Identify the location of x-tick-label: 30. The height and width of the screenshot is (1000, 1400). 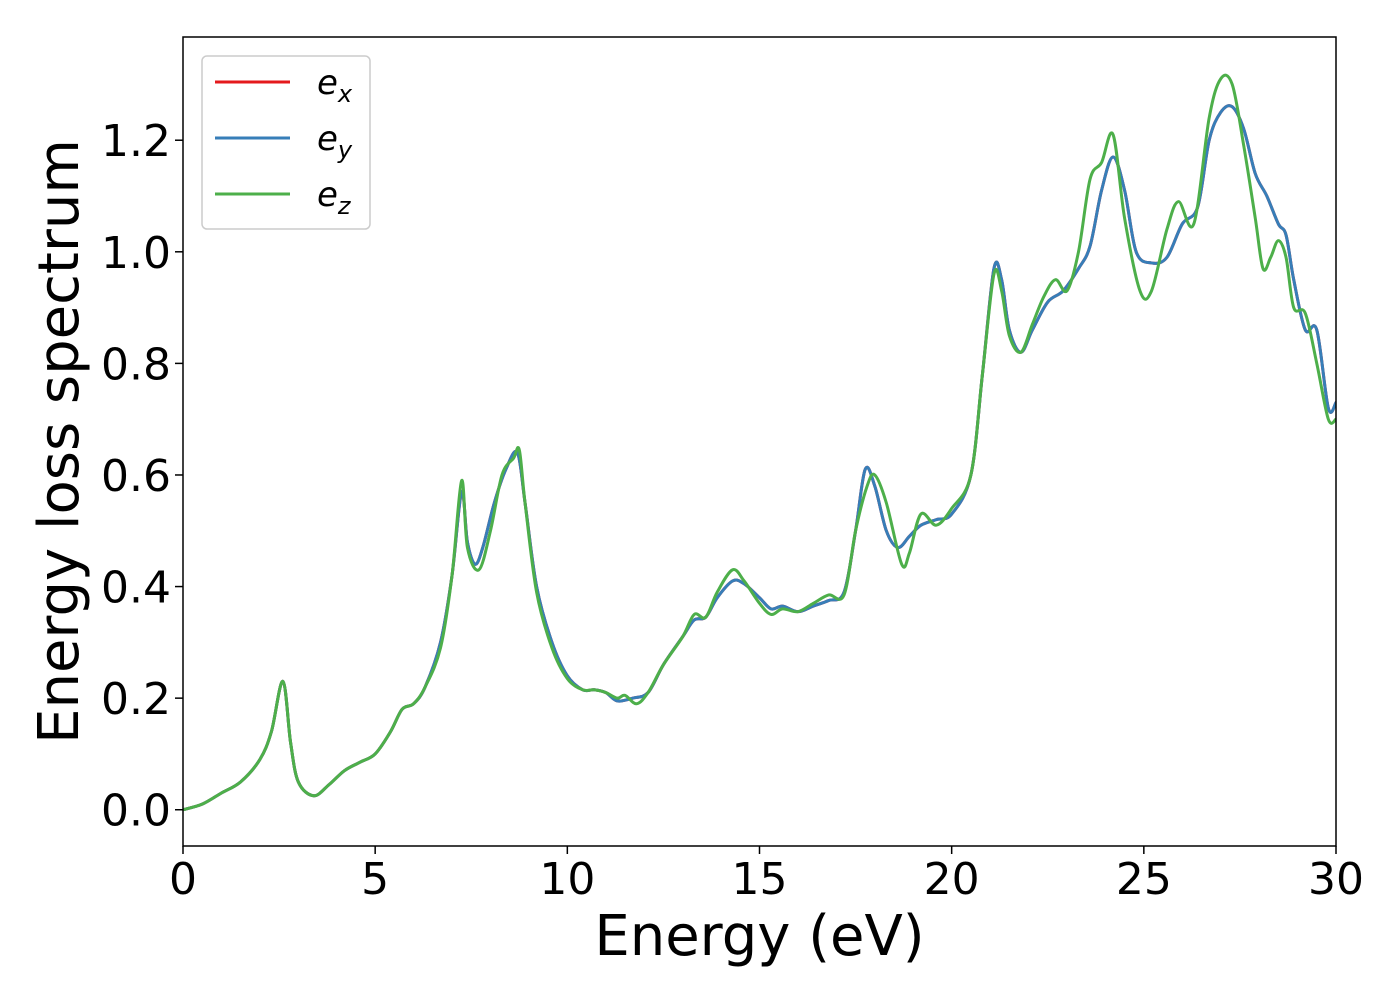
(1336, 879).